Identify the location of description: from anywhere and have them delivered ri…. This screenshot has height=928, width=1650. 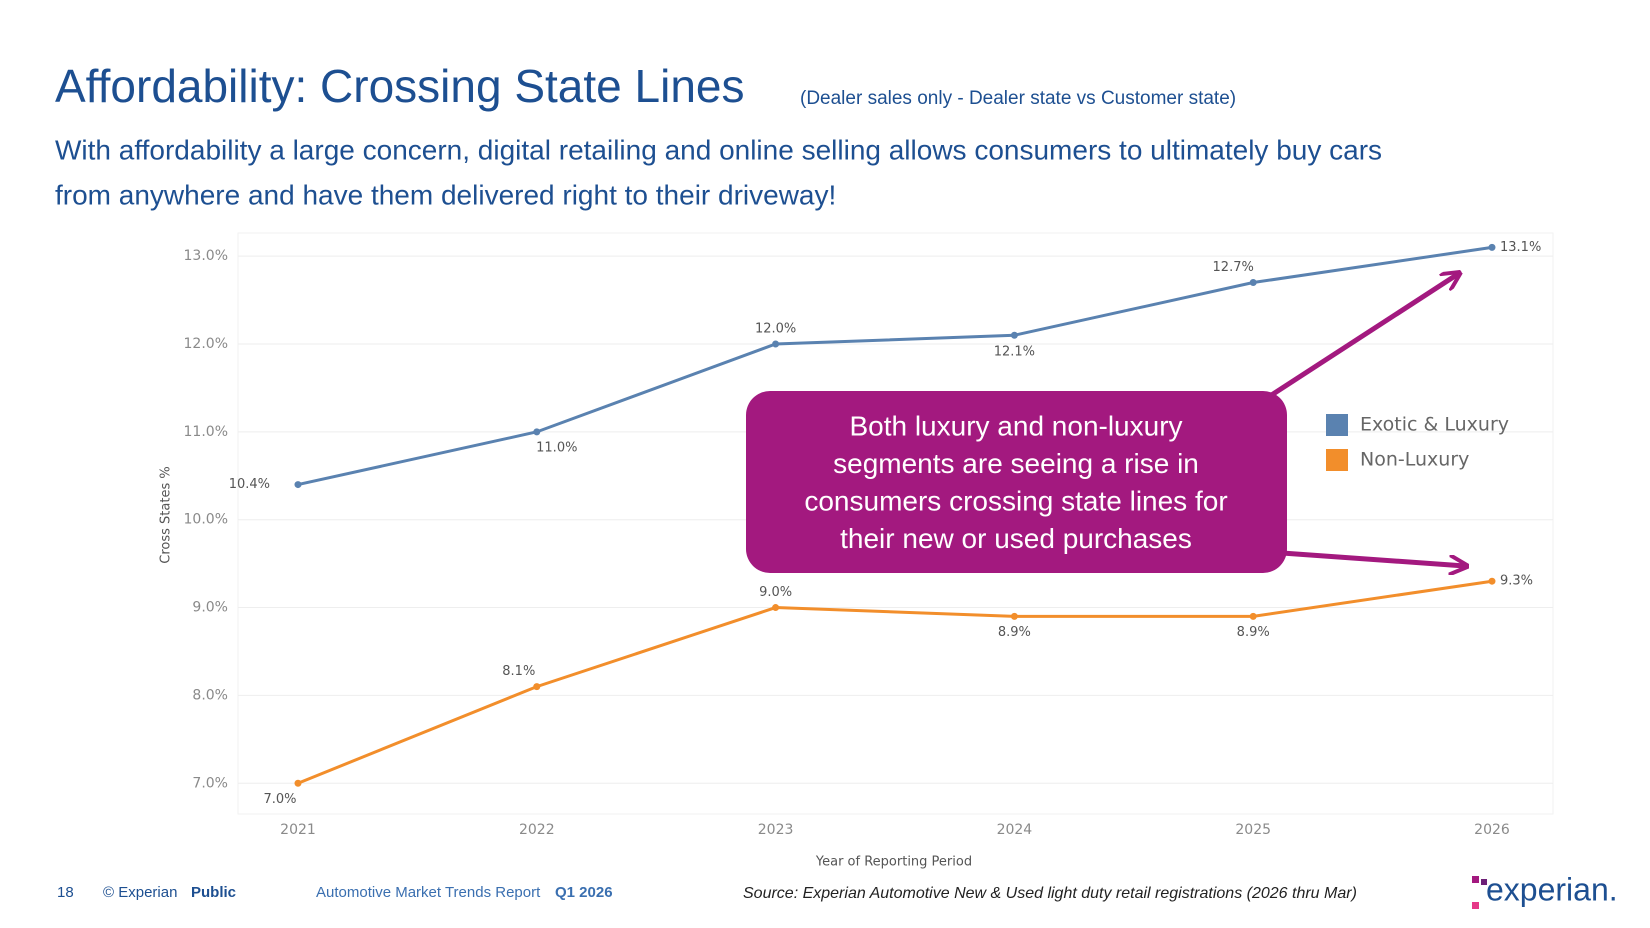
(445, 194).